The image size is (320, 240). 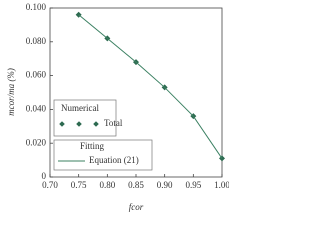 I want to click on y-tick-label: 0.100, so click(x=36, y=7).